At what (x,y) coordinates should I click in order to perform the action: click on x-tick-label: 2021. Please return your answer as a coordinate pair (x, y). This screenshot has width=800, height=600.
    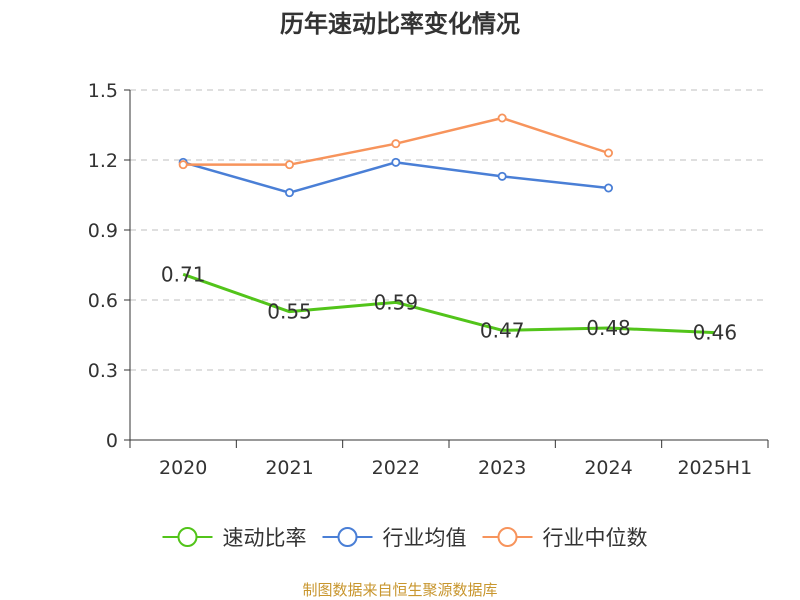
    Looking at the image, I should click on (289, 468).